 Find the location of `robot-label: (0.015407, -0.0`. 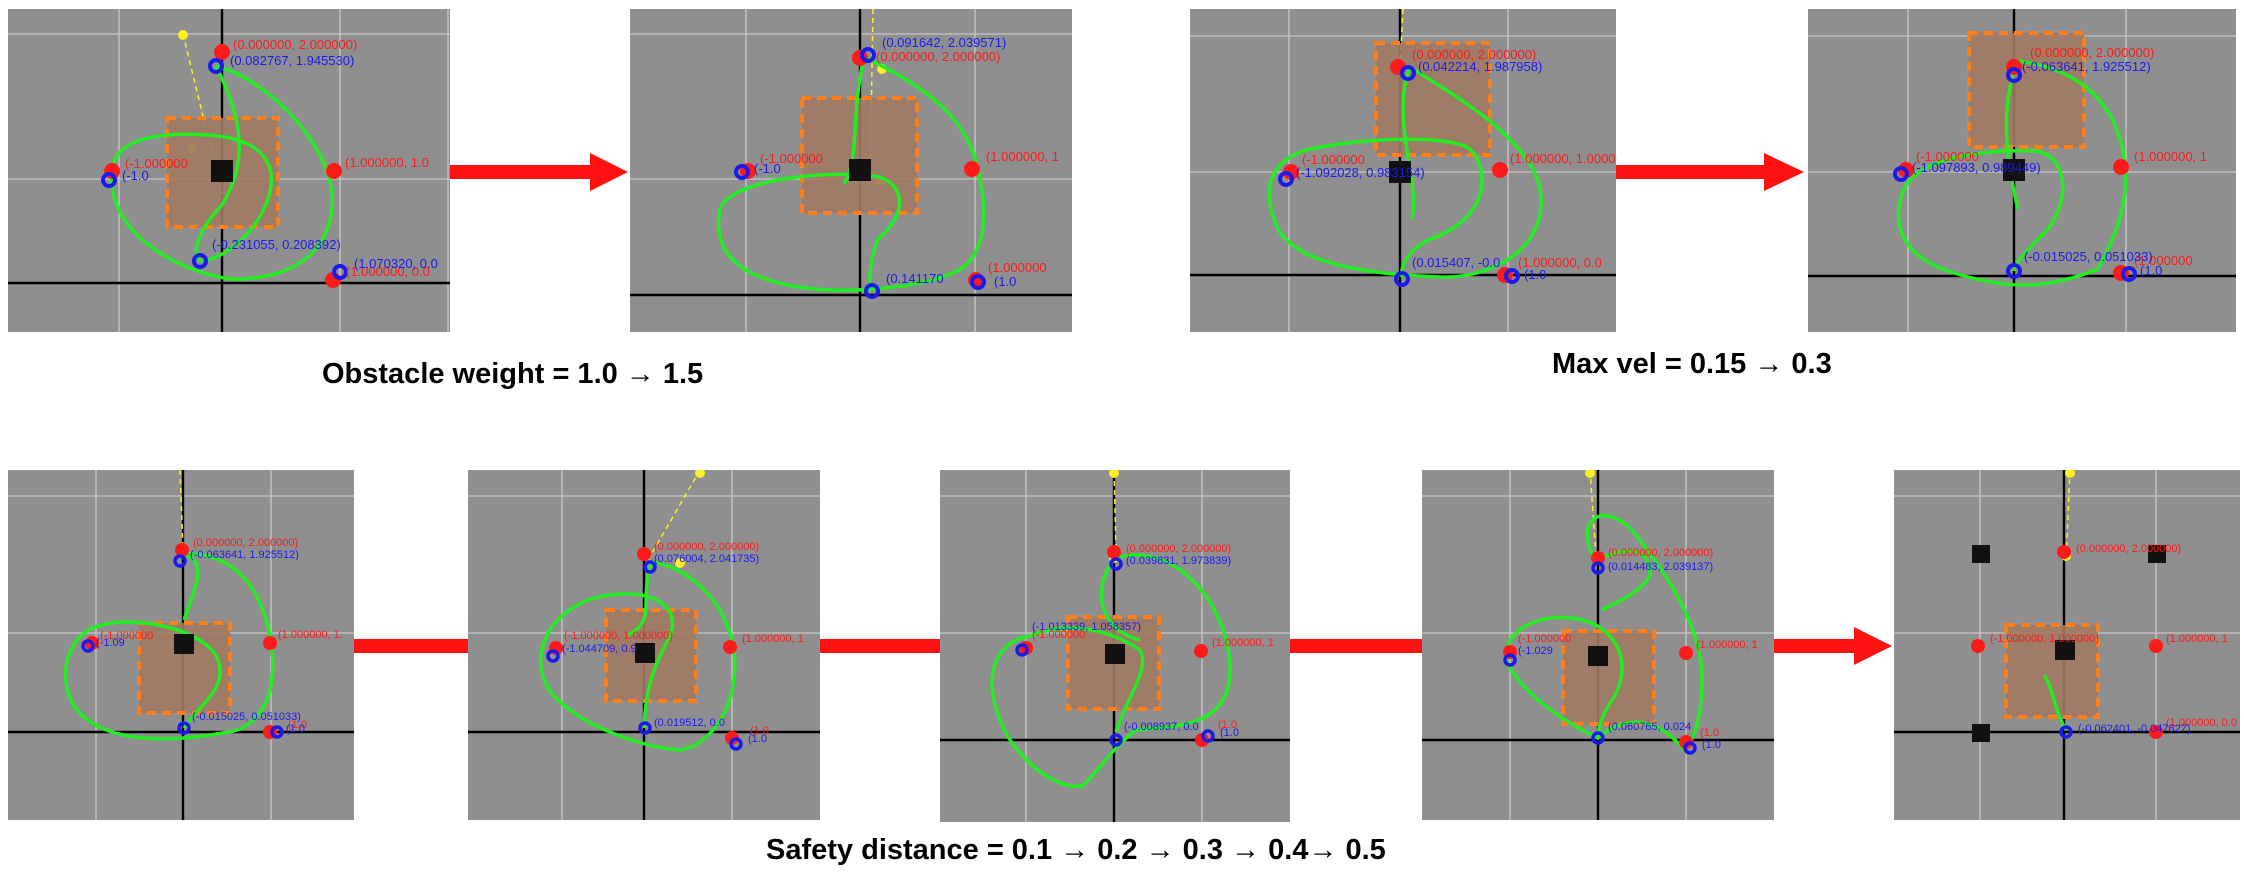

robot-label: (0.015407, -0.0 is located at coordinates (1456, 262).